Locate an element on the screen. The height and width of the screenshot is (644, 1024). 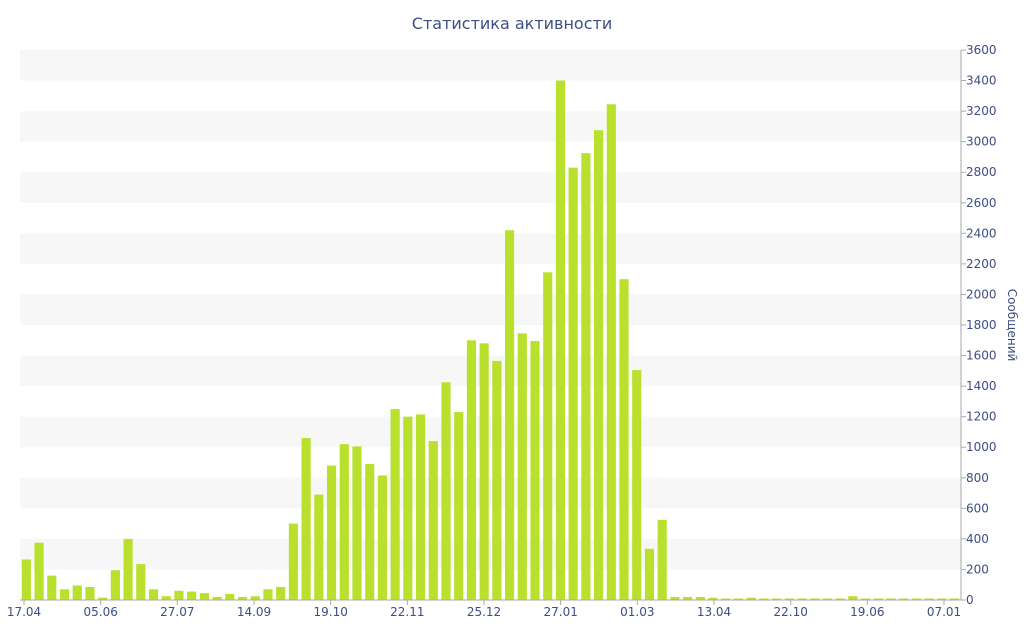
y-tick-label: 3200 is located at coordinates (981, 111).